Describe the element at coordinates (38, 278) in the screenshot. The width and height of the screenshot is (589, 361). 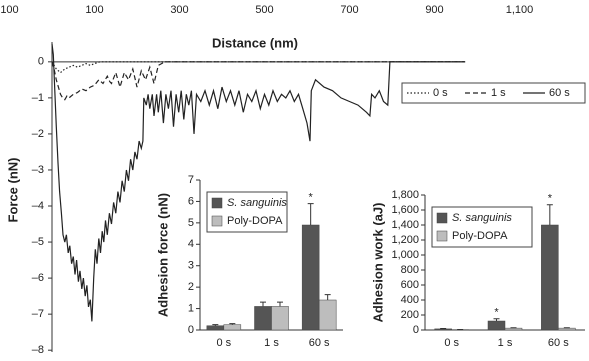
I see `y-tick-label: –6` at that location.